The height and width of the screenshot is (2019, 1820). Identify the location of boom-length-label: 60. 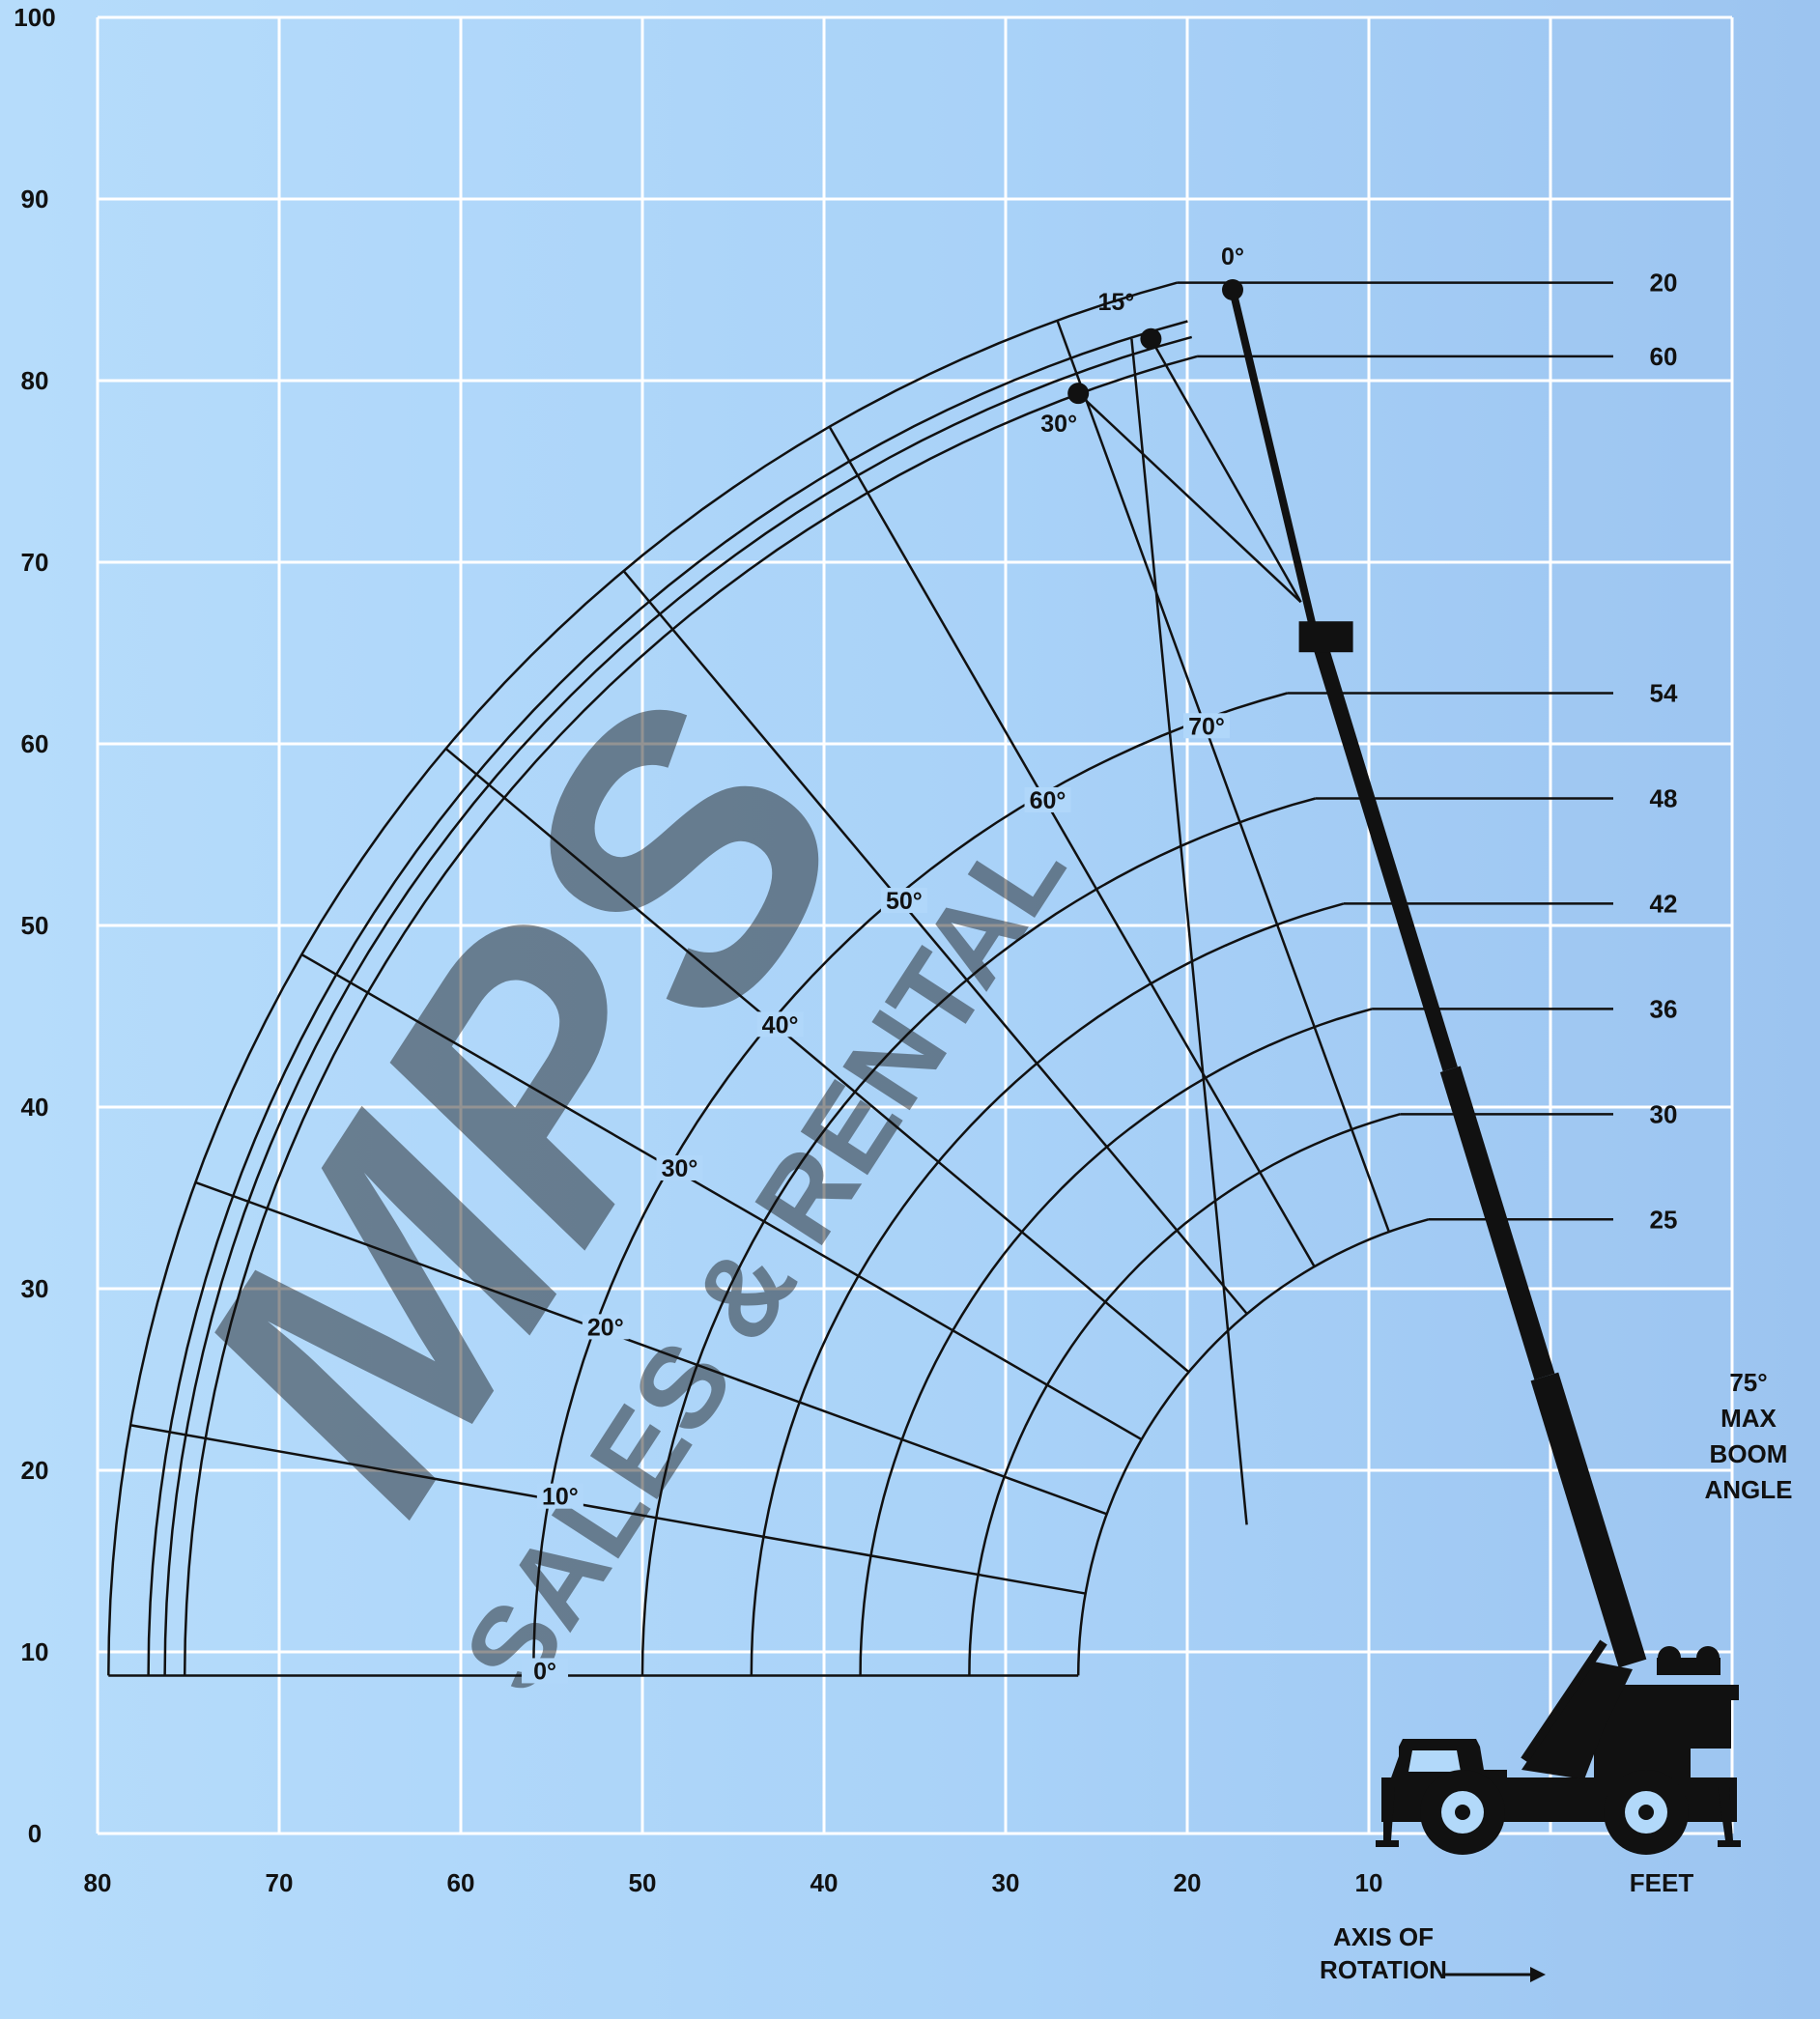
(1664, 356).